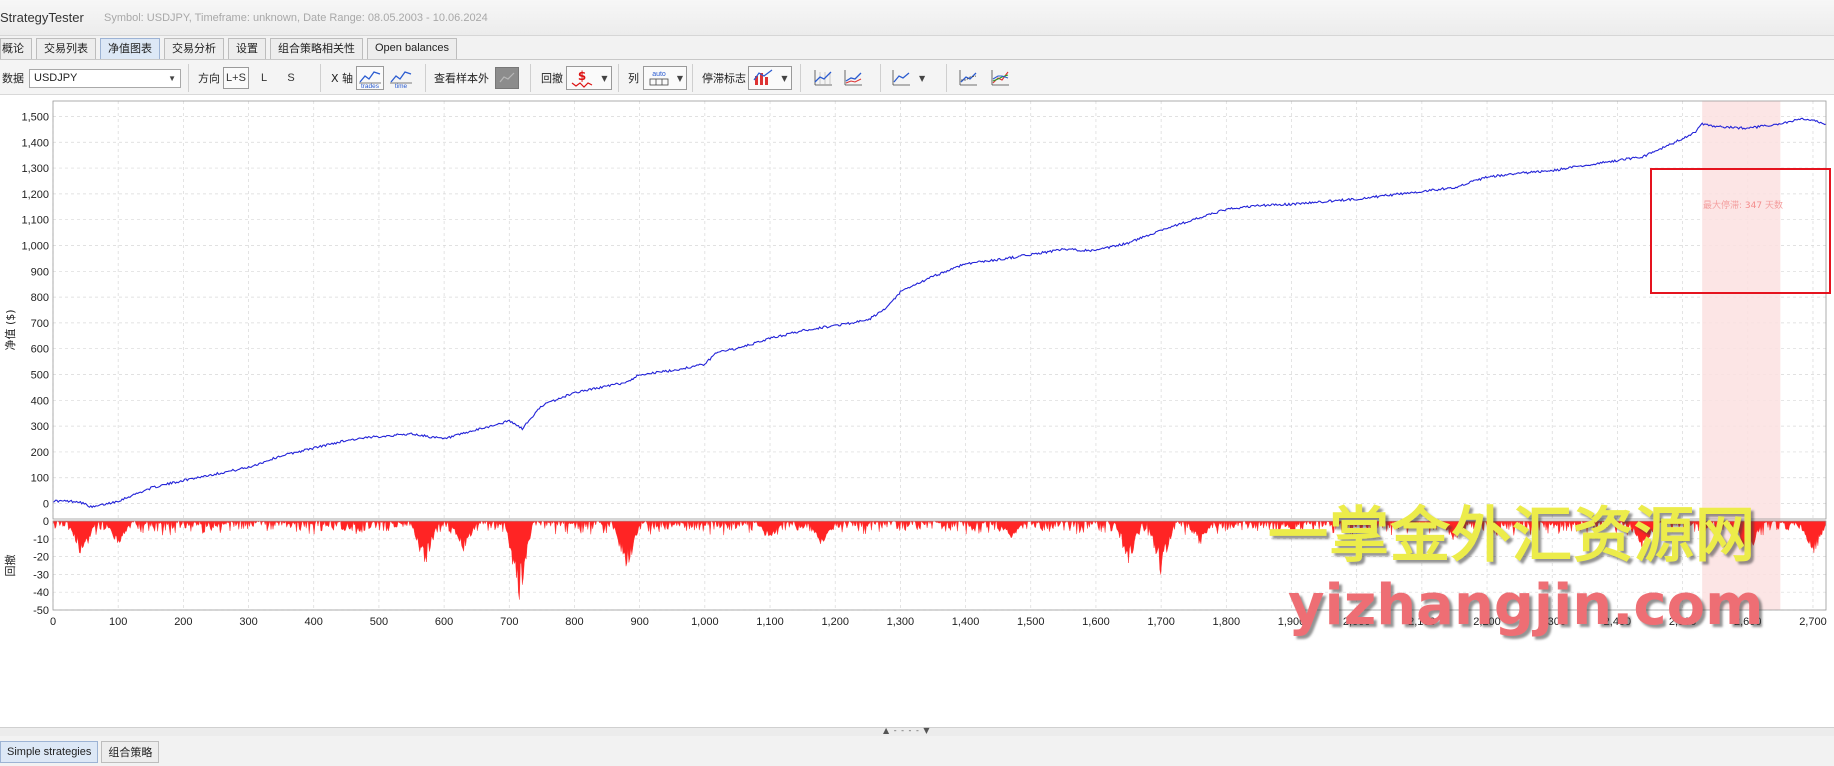  What do you see at coordinates (35, 195) in the screenshot?
I see `equity-y-tick-label: 1,200` at bounding box center [35, 195].